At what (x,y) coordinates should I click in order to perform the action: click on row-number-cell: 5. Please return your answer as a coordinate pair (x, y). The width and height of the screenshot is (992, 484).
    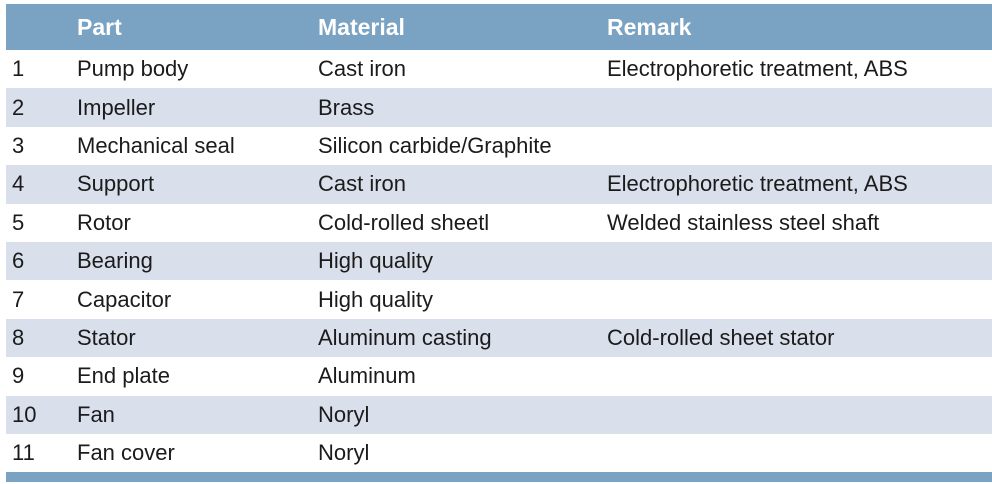
    Looking at the image, I should click on (18, 222).